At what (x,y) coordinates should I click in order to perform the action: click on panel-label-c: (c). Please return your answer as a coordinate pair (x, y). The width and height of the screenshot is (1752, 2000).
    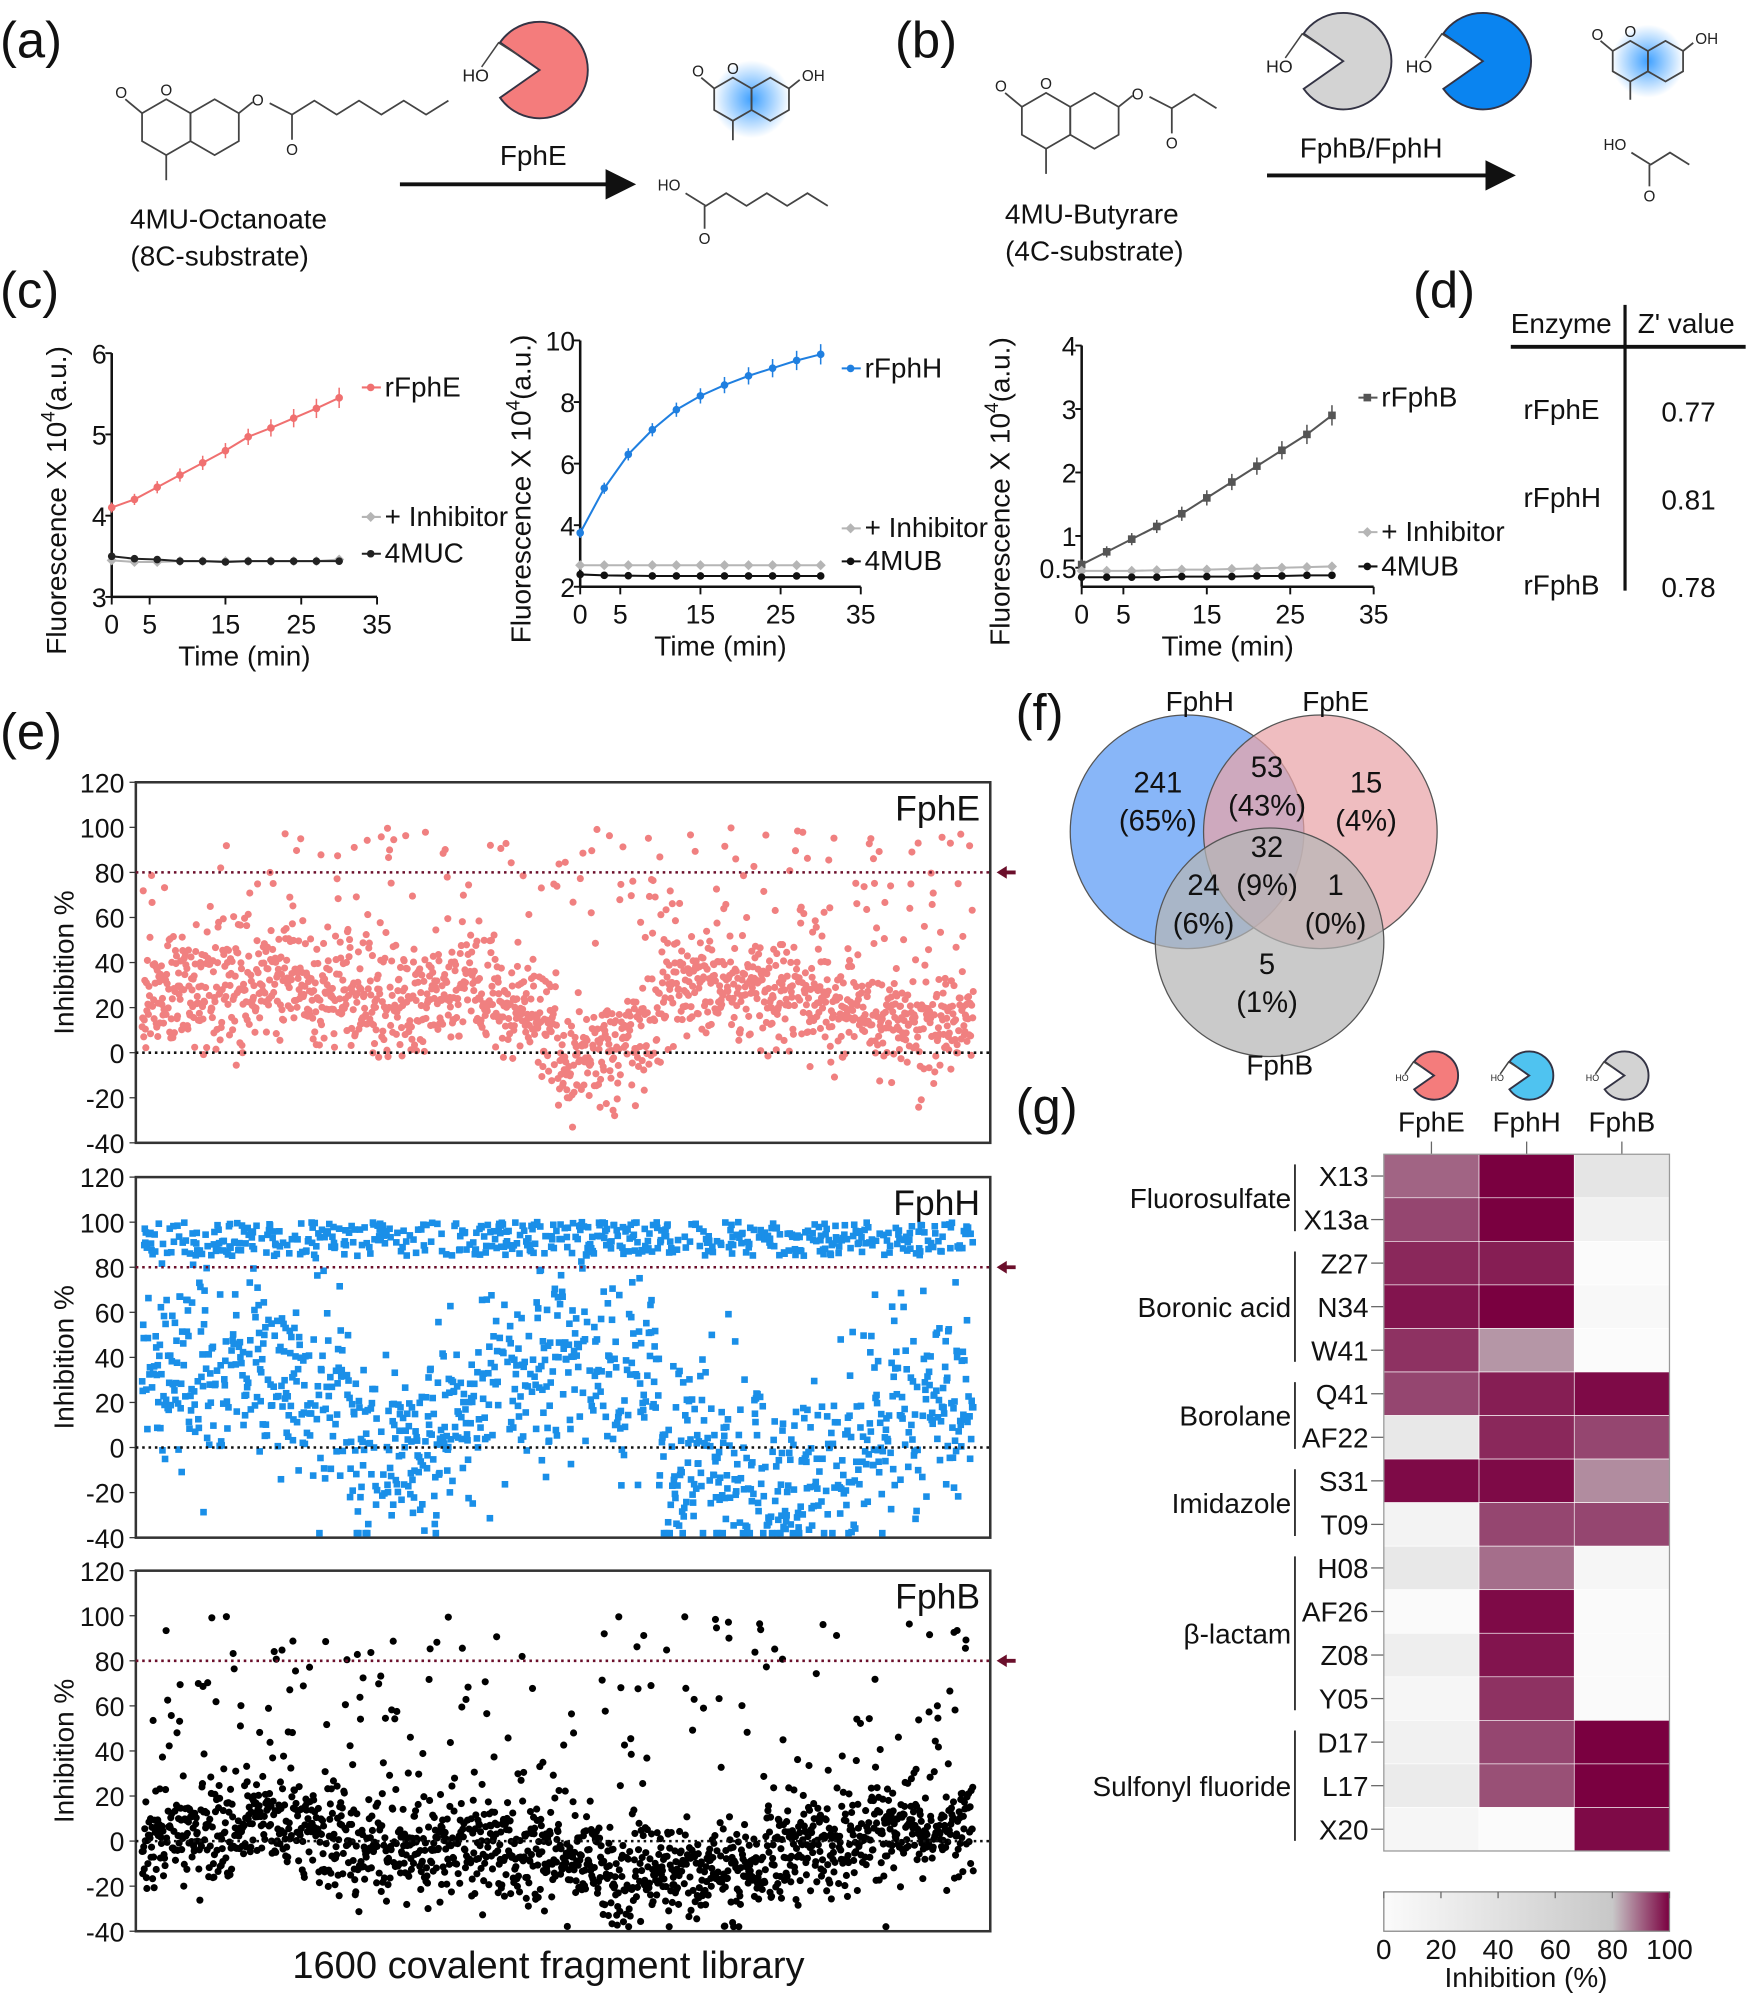
    Looking at the image, I should click on (29, 289).